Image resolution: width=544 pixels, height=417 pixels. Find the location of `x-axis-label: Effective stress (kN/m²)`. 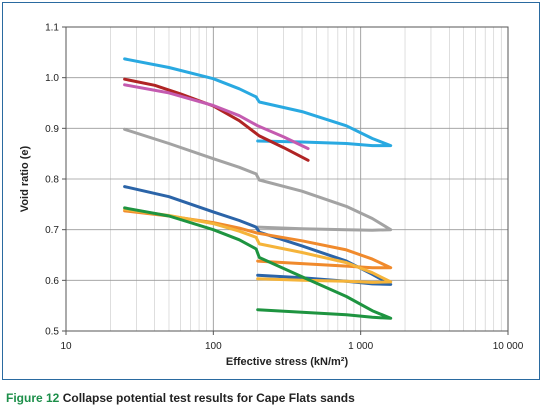

x-axis-label: Effective stress (kN/m²) is located at coordinates (287, 362).